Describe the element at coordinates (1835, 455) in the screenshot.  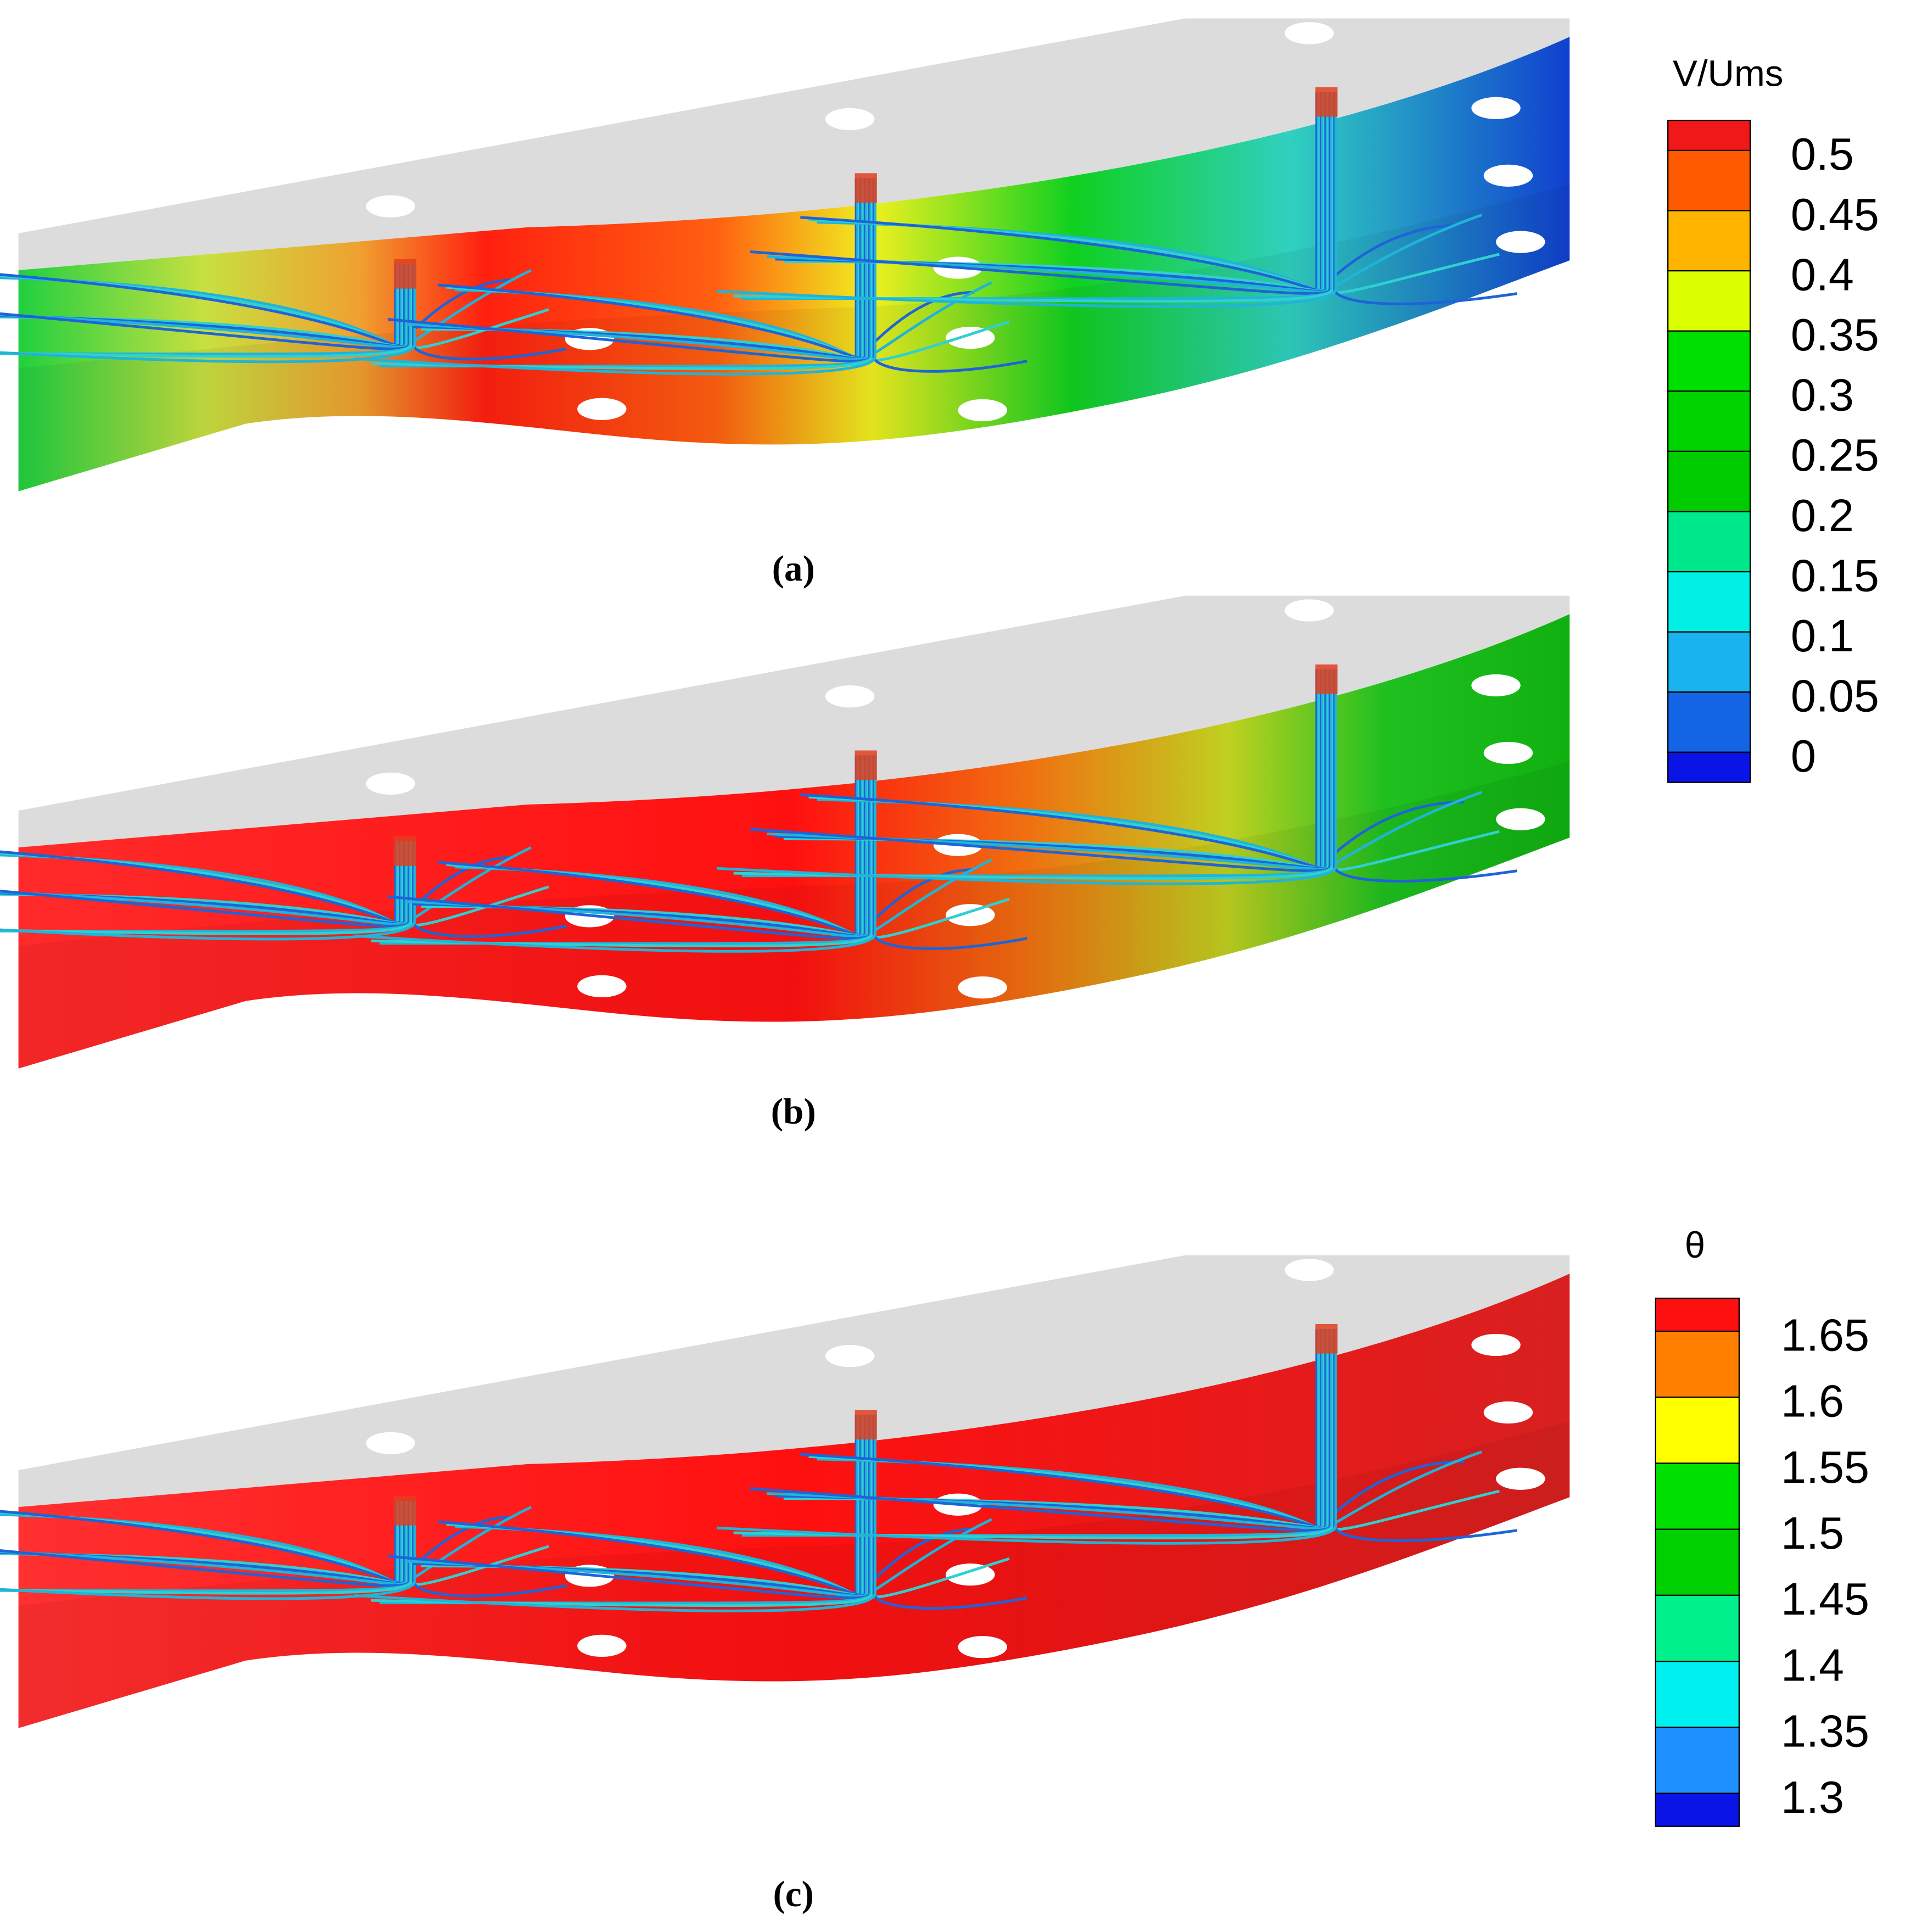
I see `colorbar-label: 0.25` at that location.